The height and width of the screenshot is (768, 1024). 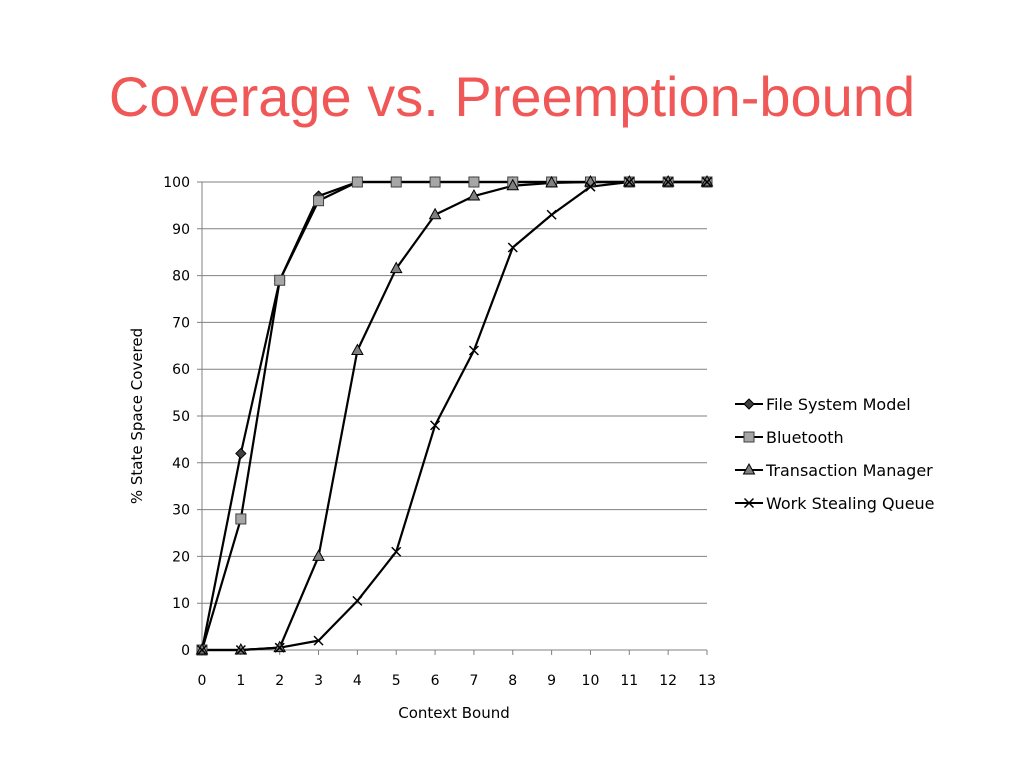 I want to click on x-tick-label: 1, so click(x=240, y=681).